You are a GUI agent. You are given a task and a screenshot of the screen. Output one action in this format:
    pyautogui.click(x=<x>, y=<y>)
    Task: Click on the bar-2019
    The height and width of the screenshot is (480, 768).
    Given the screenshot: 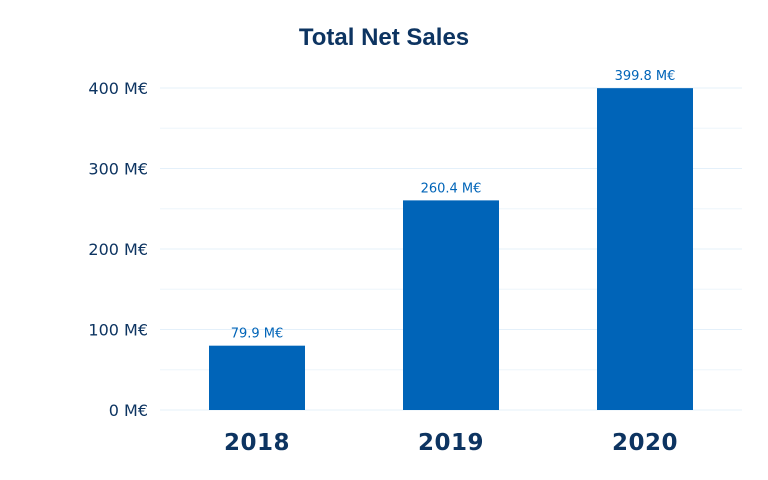 What is the action you would take?
    pyautogui.click(x=451, y=305)
    